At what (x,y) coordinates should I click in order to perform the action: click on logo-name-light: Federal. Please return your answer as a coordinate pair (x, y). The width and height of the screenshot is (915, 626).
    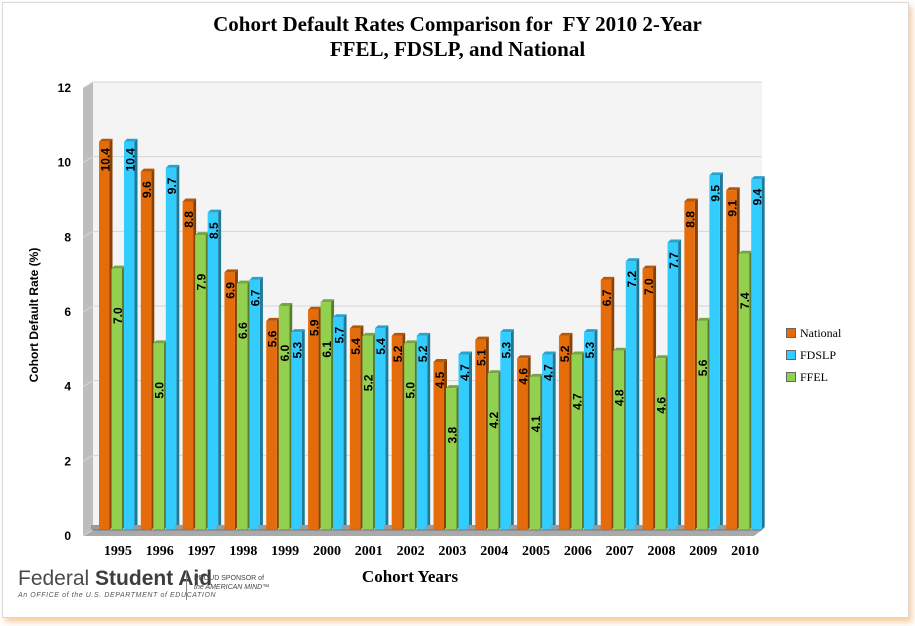
    Looking at the image, I should click on (57, 578).